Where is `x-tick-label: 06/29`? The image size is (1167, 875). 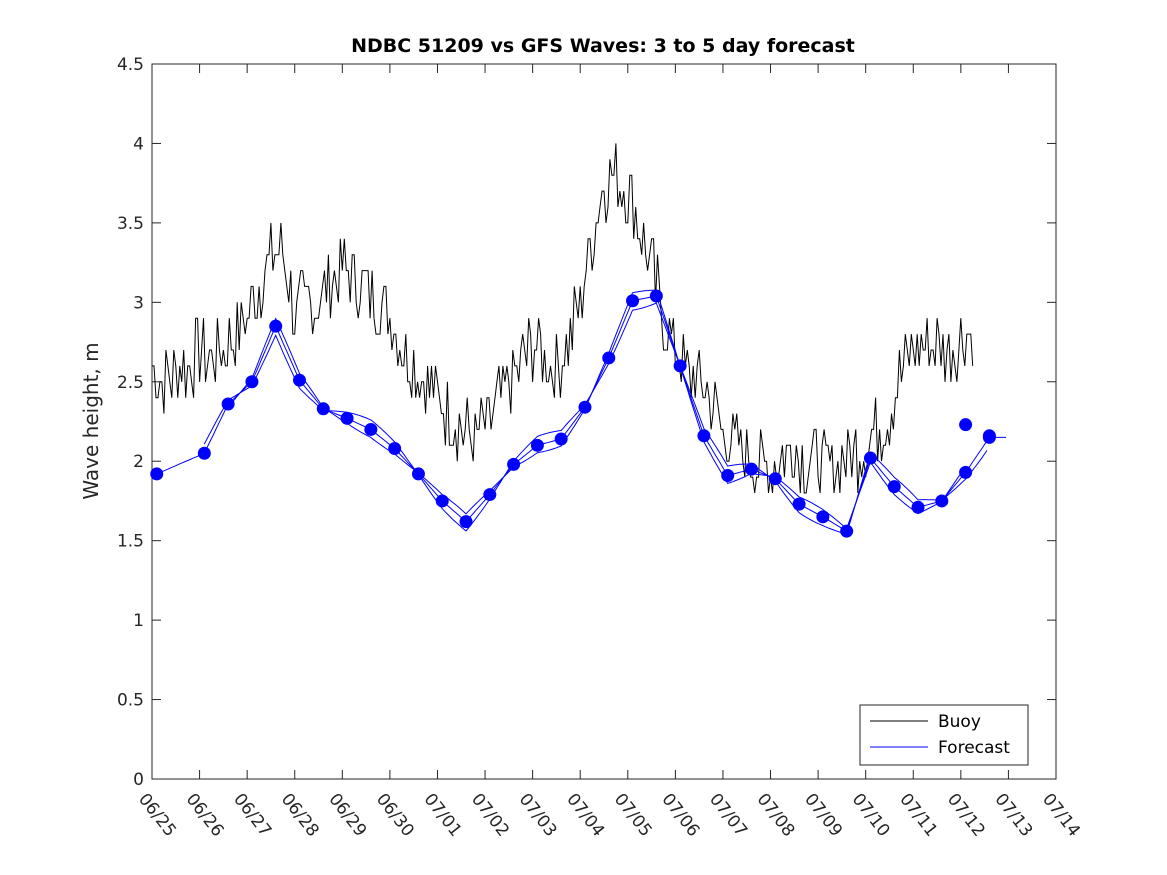
x-tick-label: 06/29 is located at coordinates (347, 815).